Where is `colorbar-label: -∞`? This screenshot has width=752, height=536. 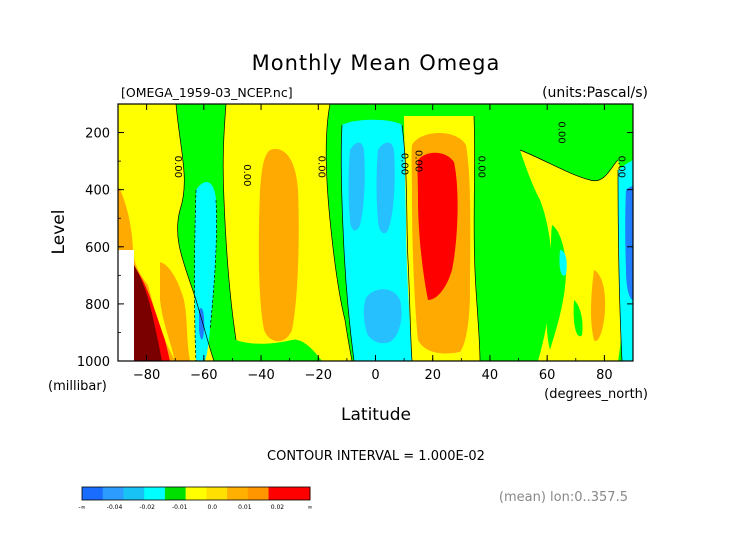
colorbar-label: -∞ is located at coordinates (81, 507).